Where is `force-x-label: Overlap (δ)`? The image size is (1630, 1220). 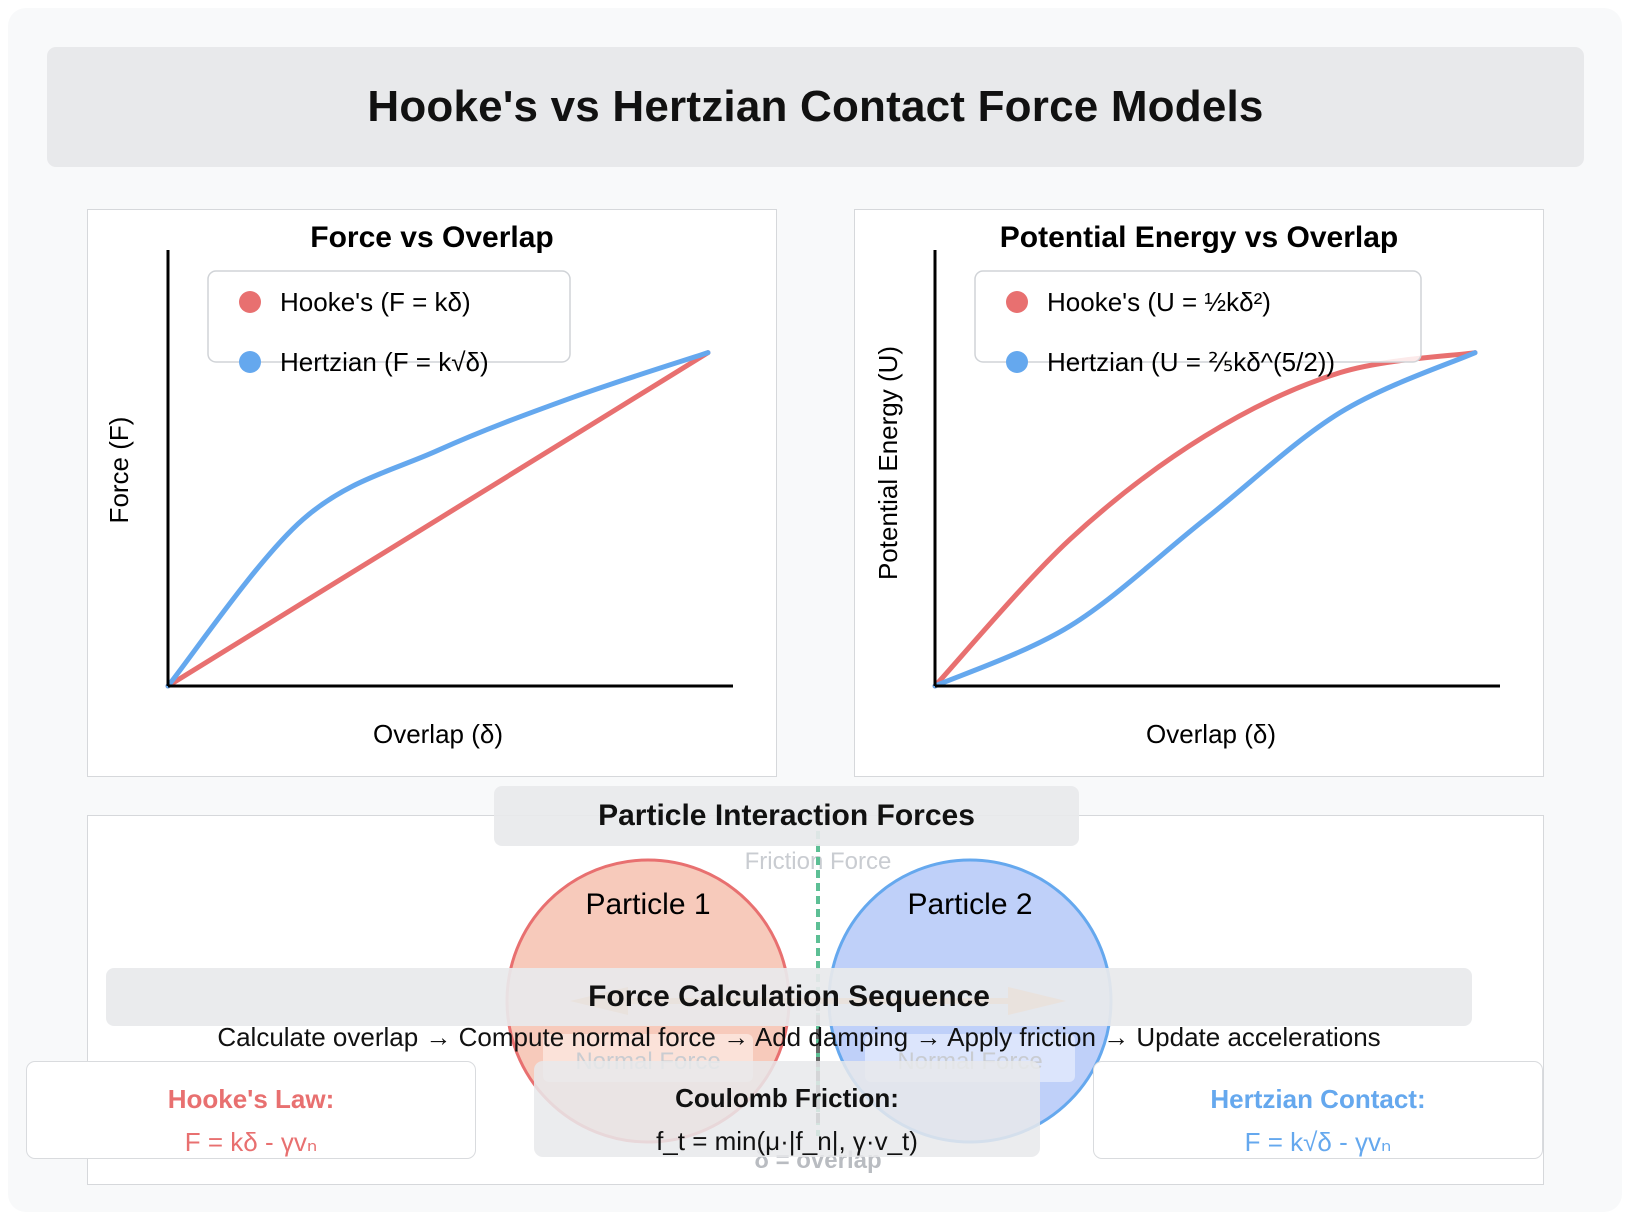 force-x-label: Overlap (δ) is located at coordinates (438, 734).